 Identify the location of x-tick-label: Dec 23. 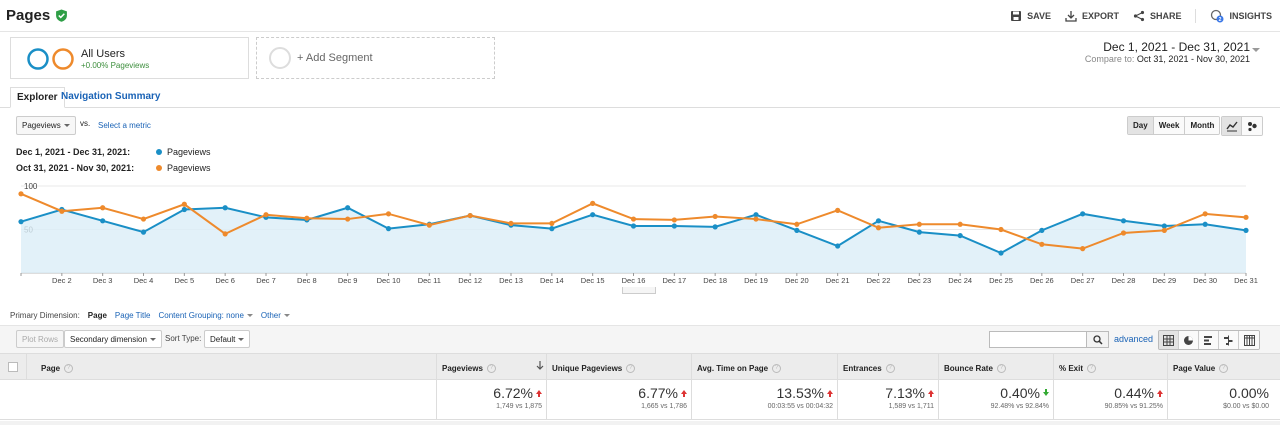
(919, 280).